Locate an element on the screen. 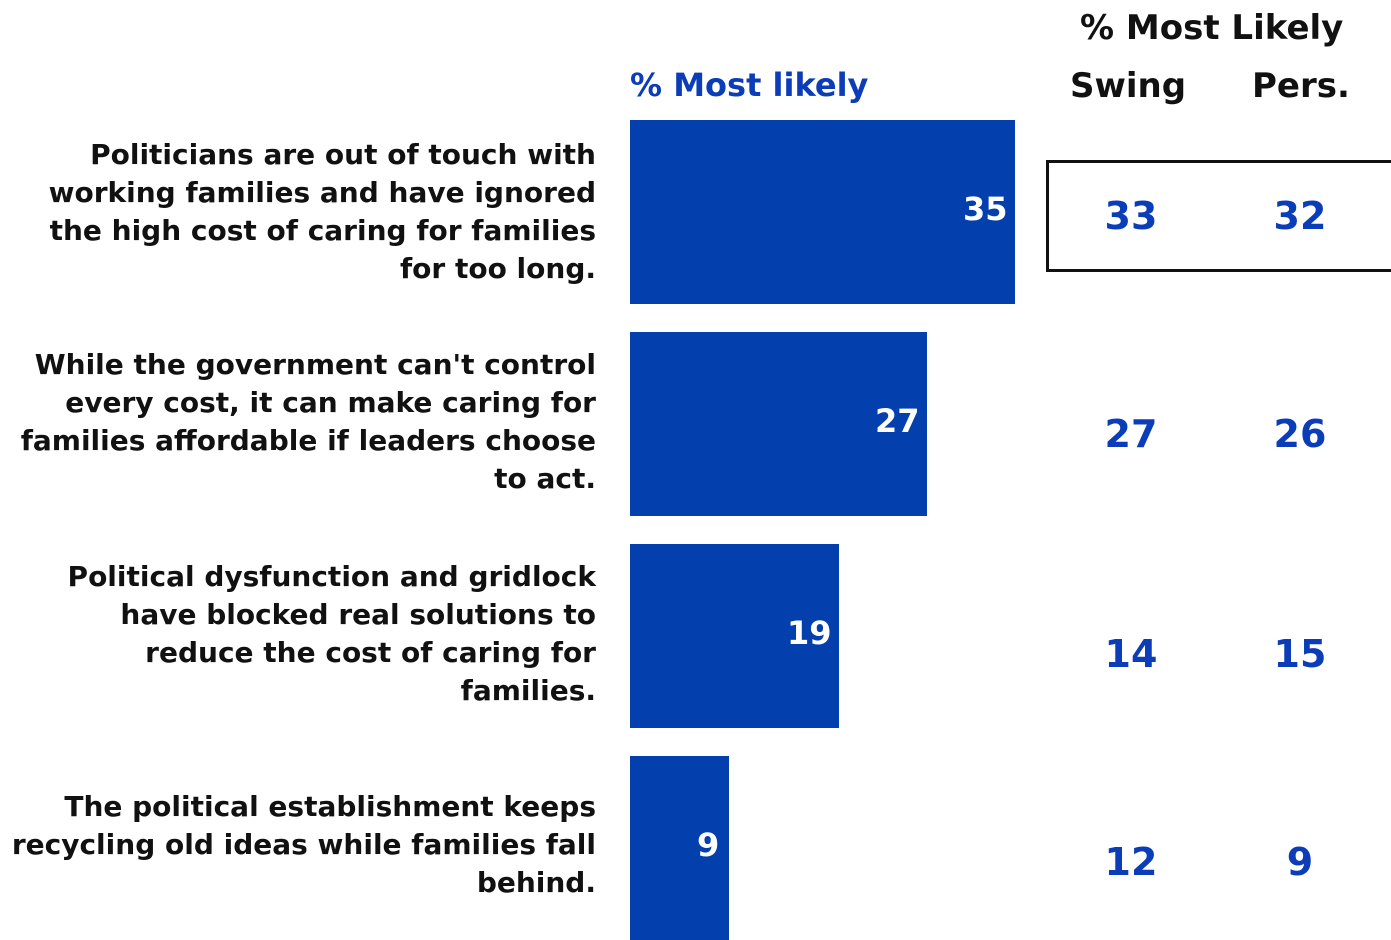  bar-value-label: 19 is located at coordinates (809, 633).